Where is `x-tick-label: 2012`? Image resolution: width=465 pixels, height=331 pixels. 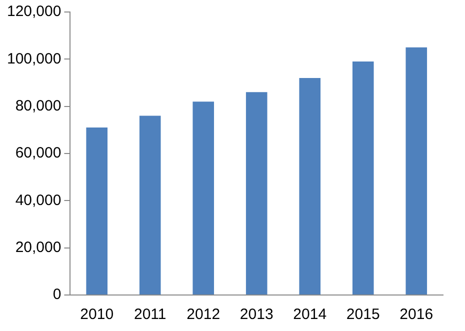 x-tick-label: 2012 is located at coordinates (203, 315).